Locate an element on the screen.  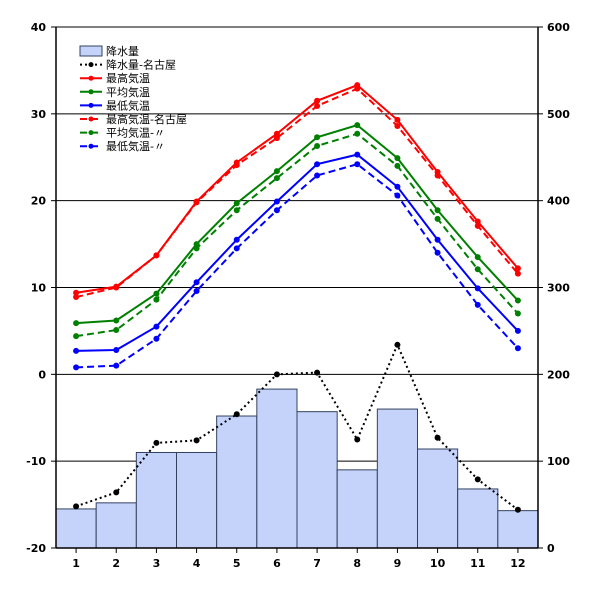
x-tick-label: 10 is located at coordinates (438, 563).